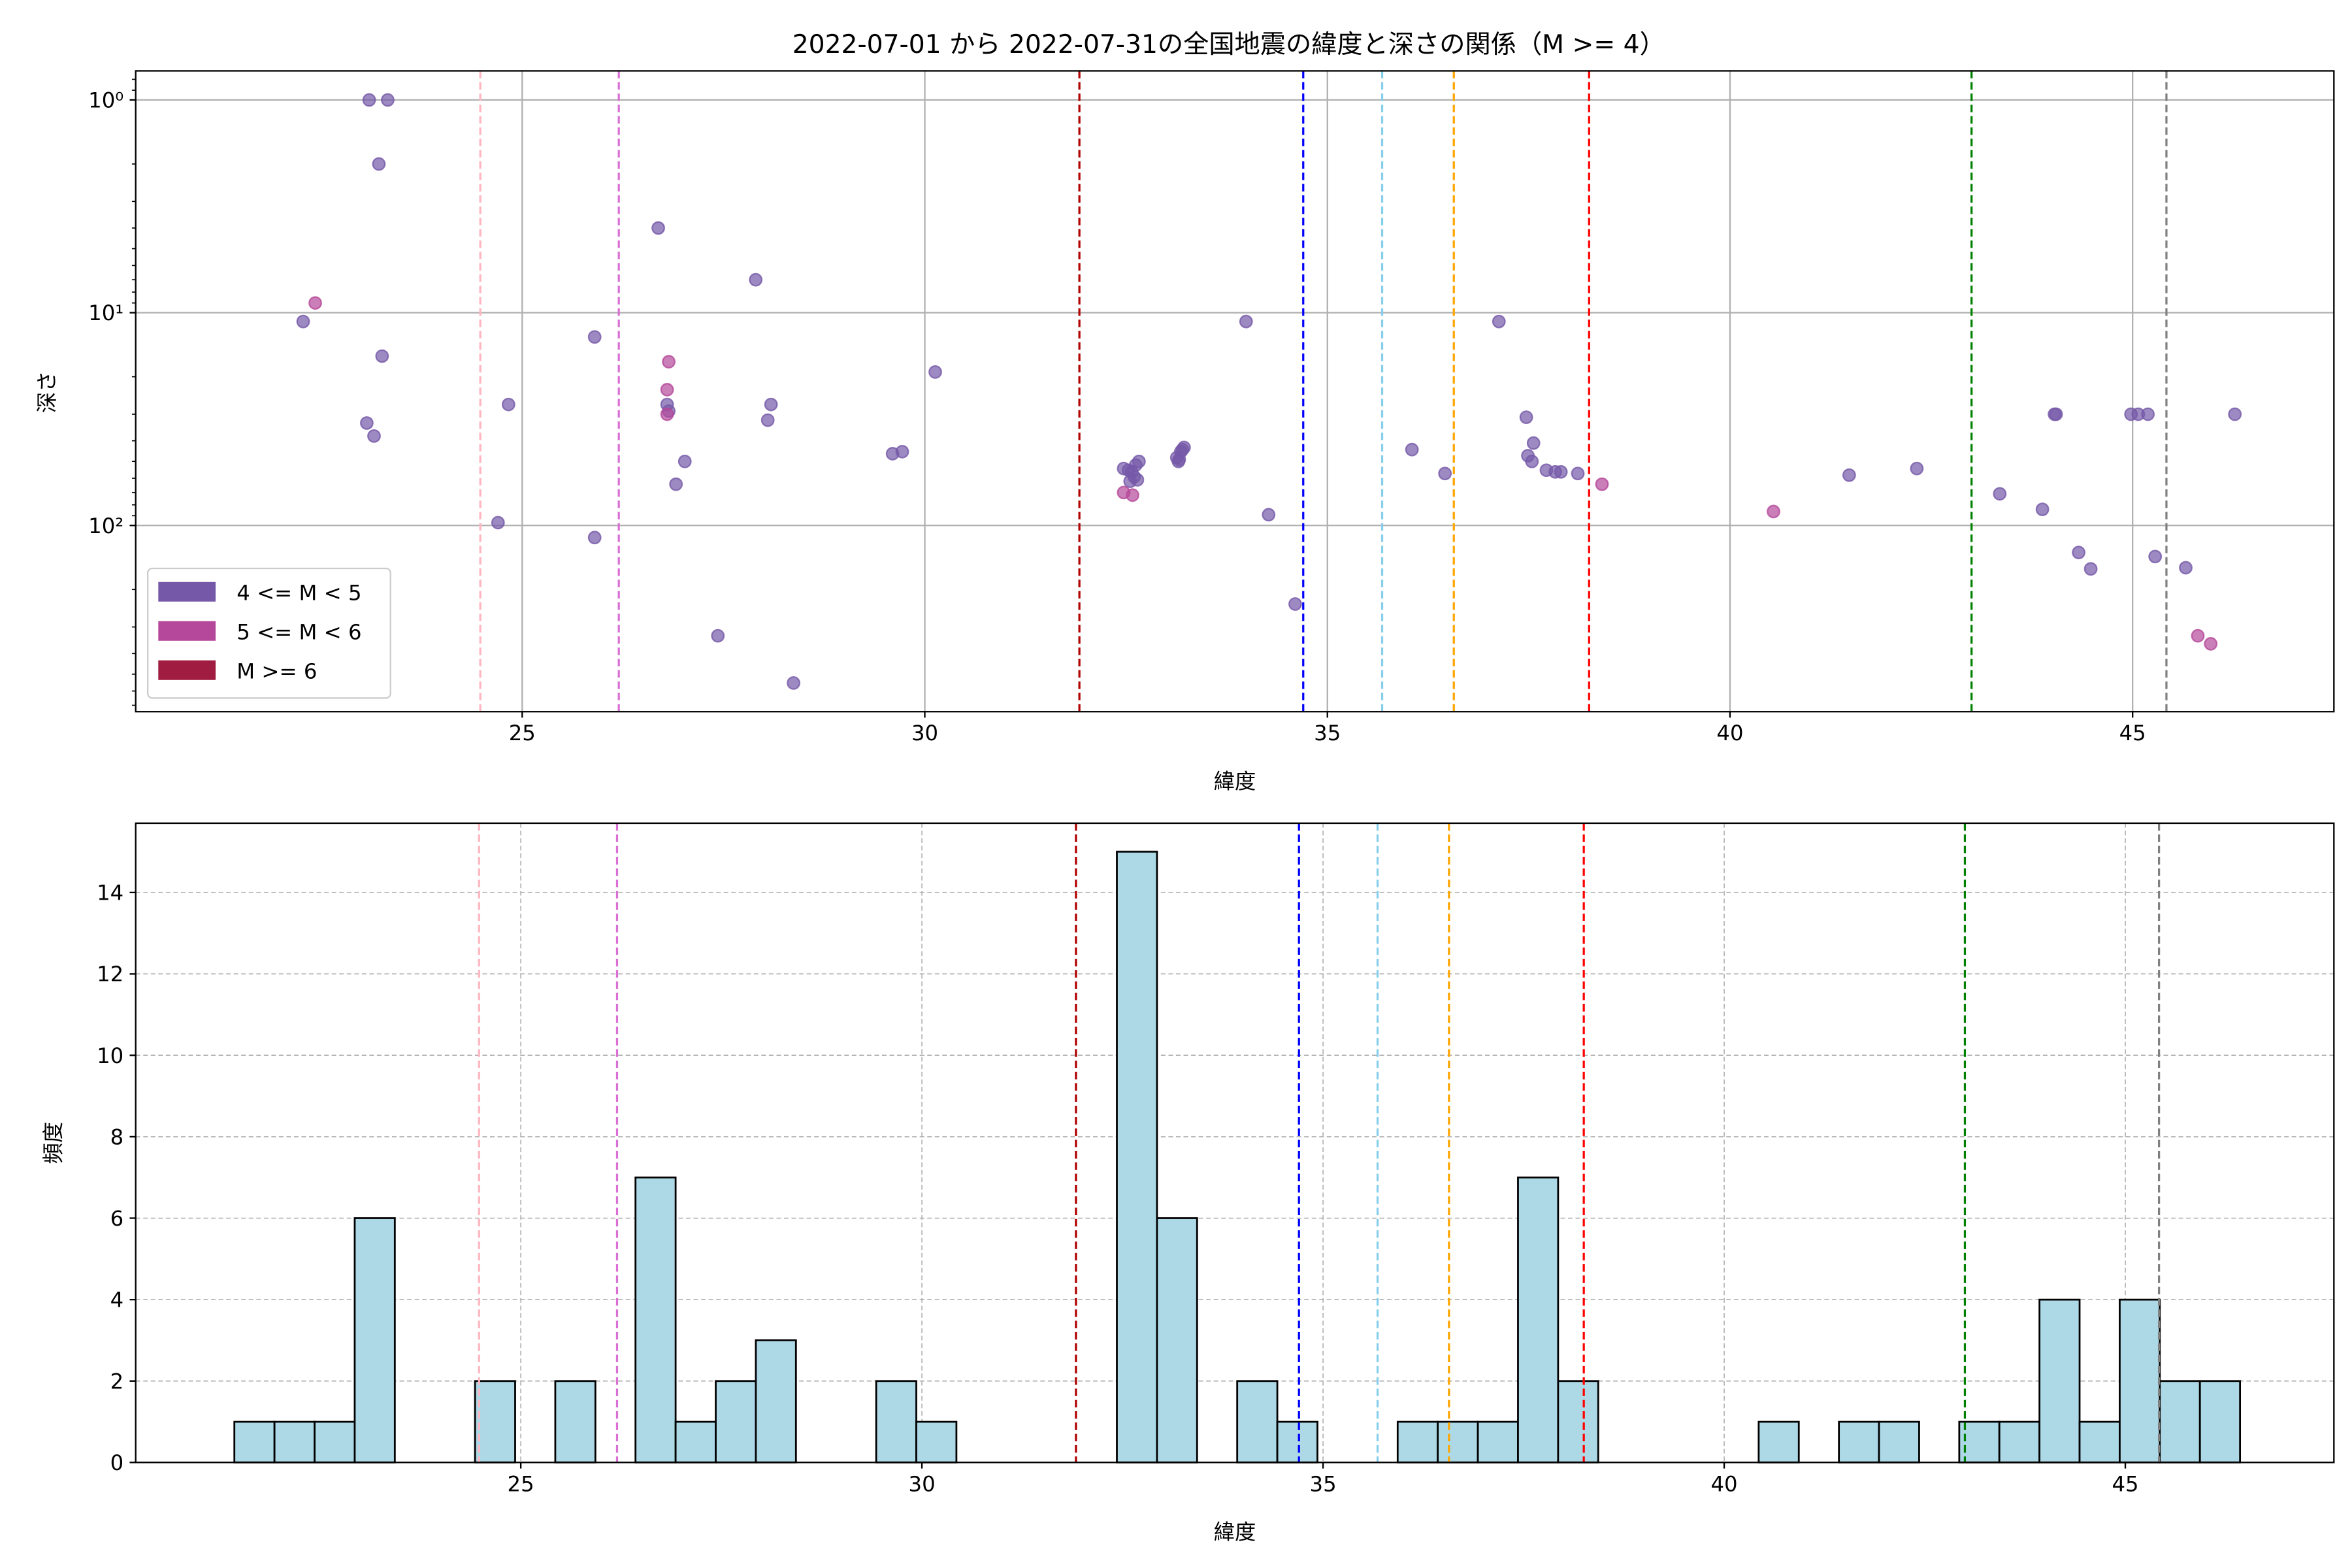  What do you see at coordinates (117, 1381) in the screenshot?
I see `y-tick-label: 2` at bounding box center [117, 1381].